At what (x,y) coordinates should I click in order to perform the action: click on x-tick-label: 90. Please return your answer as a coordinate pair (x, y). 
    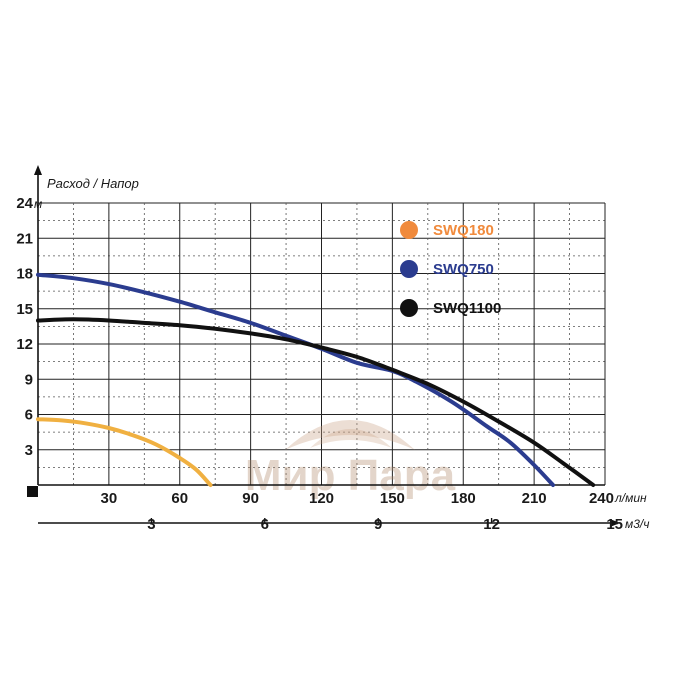
    Looking at the image, I should click on (250, 498).